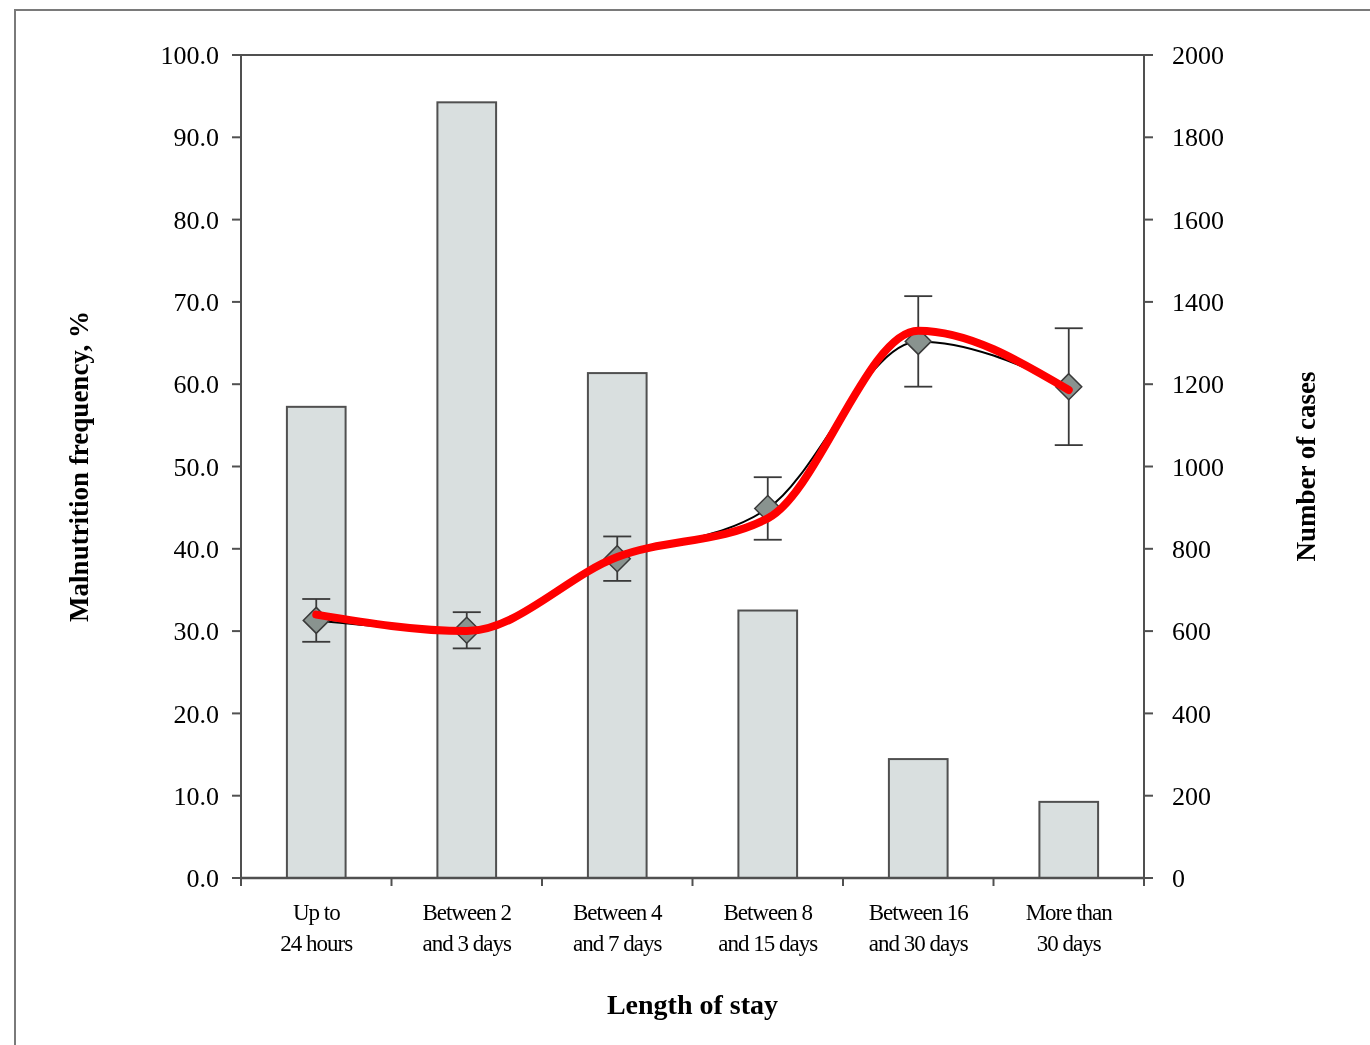  Describe the element at coordinates (1069, 928) in the screenshot. I see `x-tick-label: More than 30 days` at that location.